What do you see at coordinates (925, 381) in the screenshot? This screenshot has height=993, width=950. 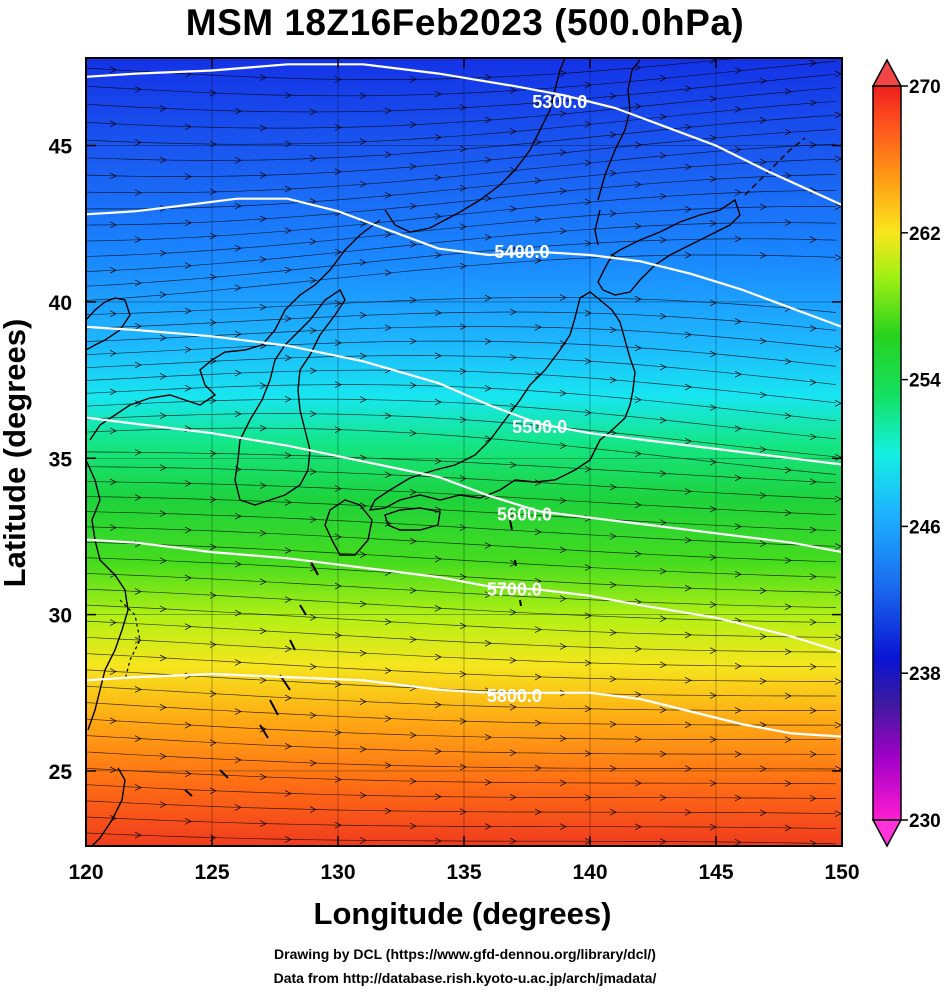 I see `colorbar-tick-label: 254` at bounding box center [925, 381].